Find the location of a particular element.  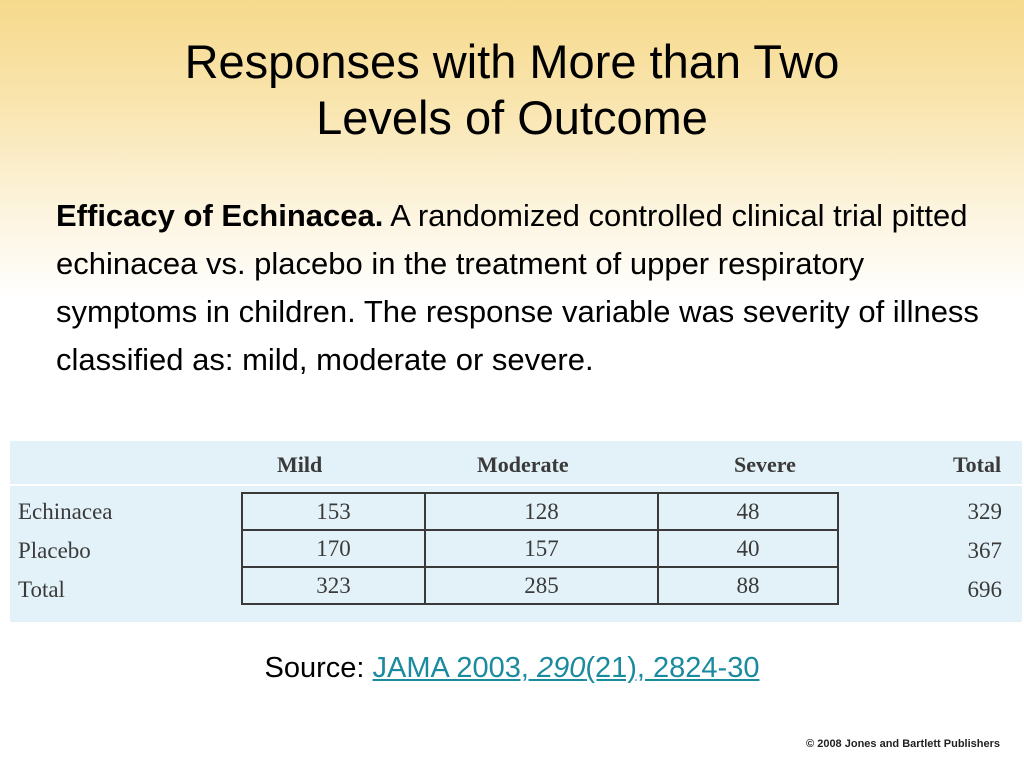

source-prefix: Source: is located at coordinates (318, 668).